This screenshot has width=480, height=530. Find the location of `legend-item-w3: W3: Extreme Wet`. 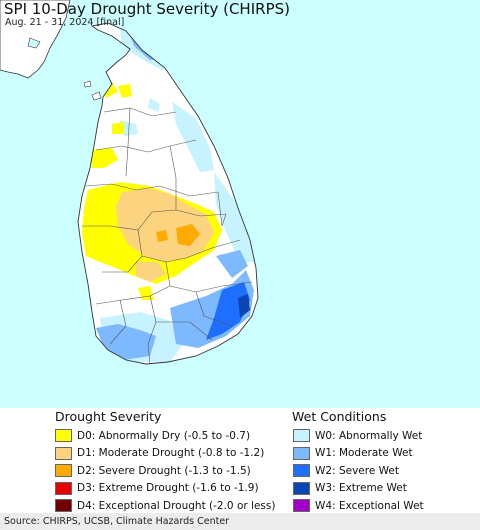

legend-item-w3: W3: Extreme Wet is located at coordinates (358, 488).